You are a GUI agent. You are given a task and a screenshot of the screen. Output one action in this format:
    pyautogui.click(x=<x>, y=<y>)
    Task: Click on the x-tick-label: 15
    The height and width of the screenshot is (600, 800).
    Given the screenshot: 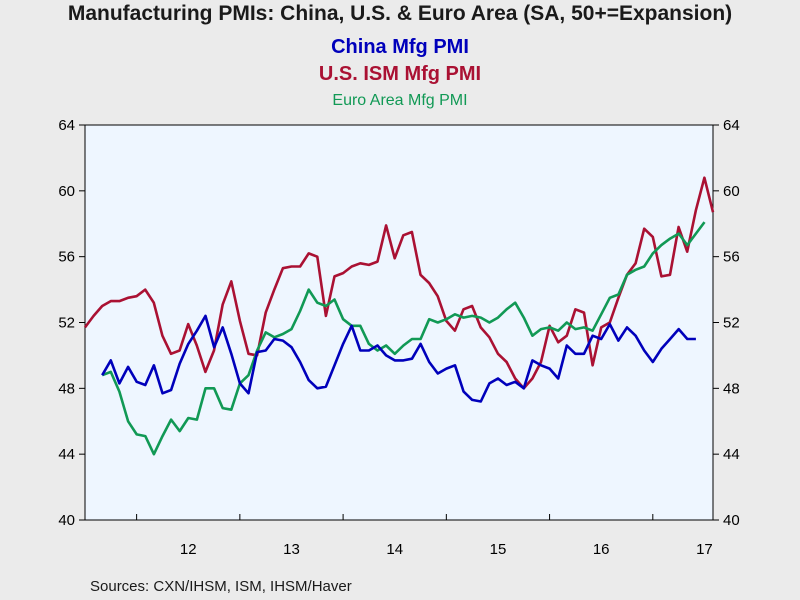 What is the action you would take?
    pyautogui.click(x=498, y=549)
    